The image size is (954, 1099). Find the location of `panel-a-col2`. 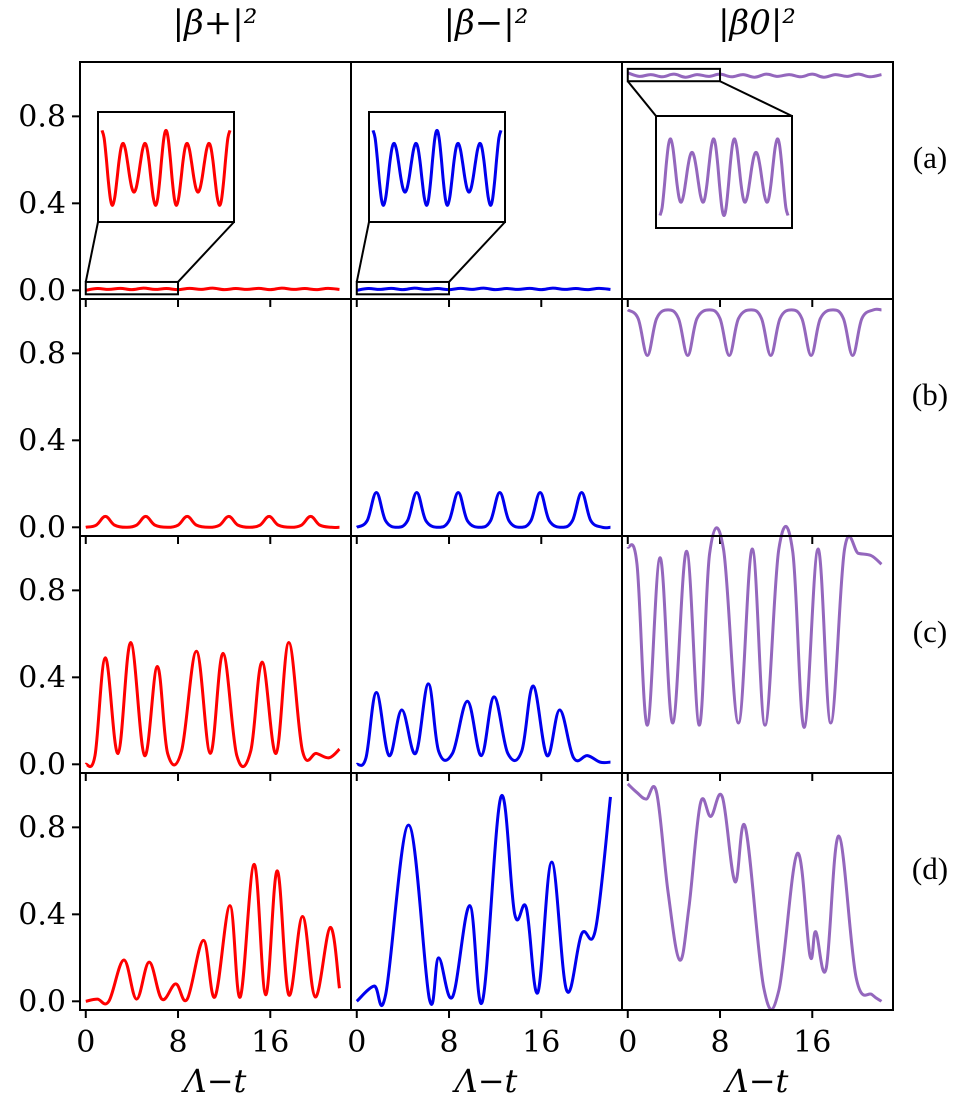

panel-a-col2 is located at coordinates (486, 184).